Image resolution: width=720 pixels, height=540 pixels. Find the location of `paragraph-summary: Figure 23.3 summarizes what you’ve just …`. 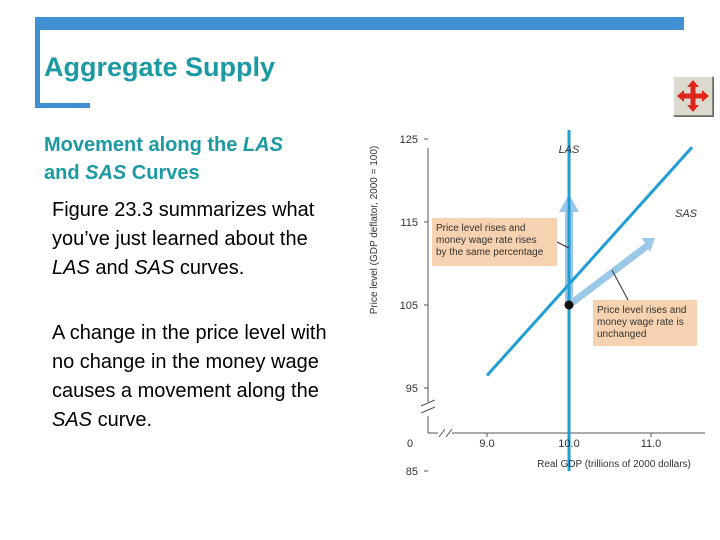

paragraph-summary: Figure 23.3 summarizes what you’ve just … is located at coordinates (197, 239).